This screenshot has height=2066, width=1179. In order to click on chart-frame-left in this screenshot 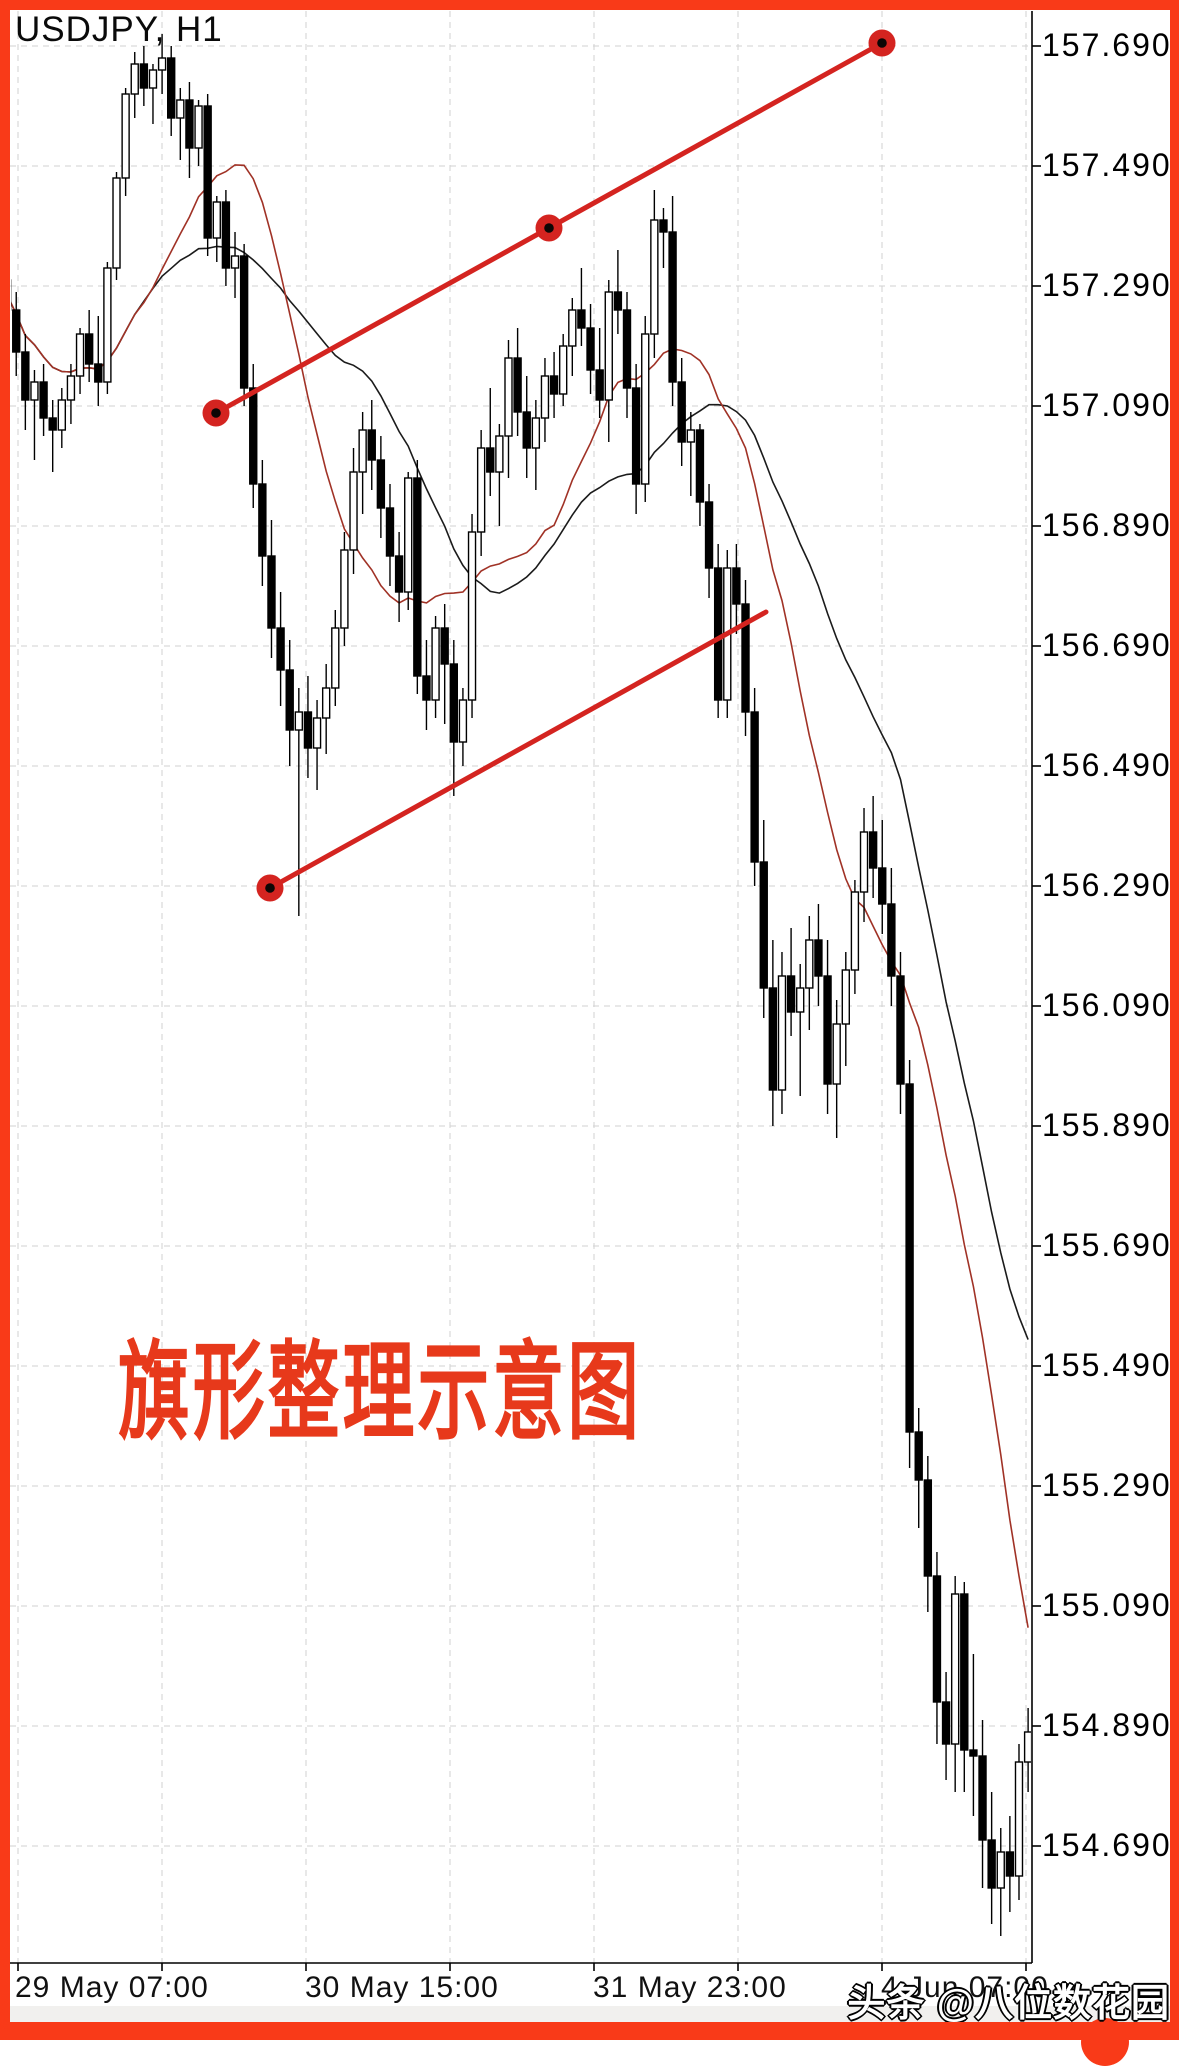, I will do `click(5, 1020)`.